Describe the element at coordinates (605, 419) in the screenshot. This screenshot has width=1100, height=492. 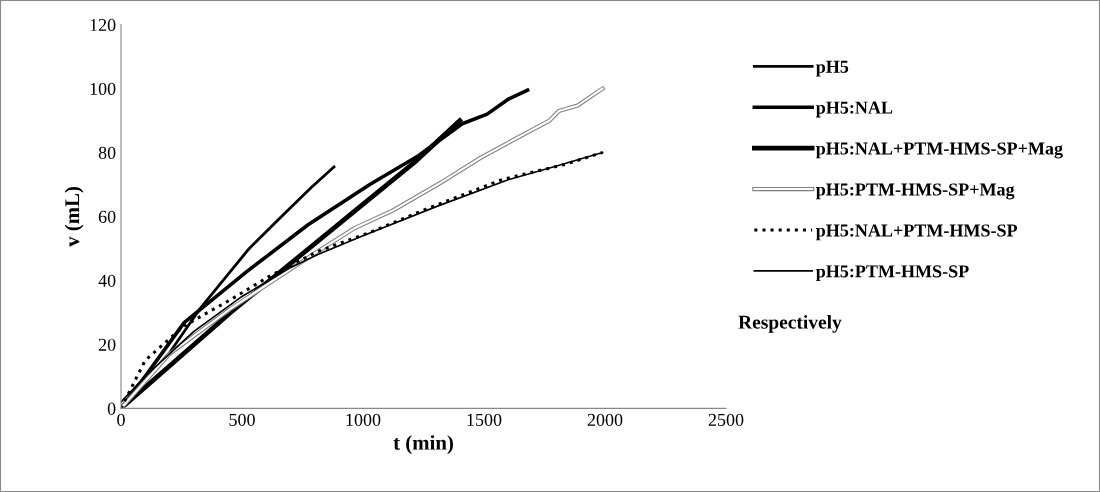
I see `x-tick-label: 2000` at that location.